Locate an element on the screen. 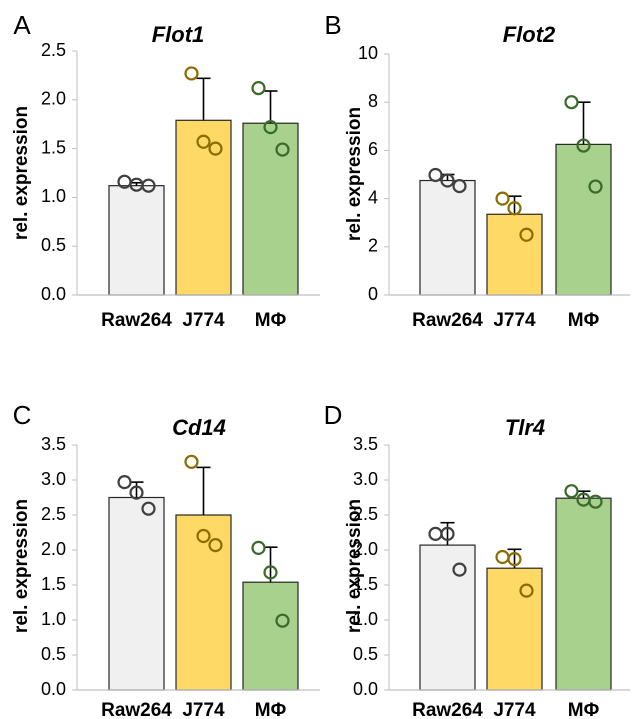 The height and width of the screenshot is (719, 644). y-tick-label: 4 is located at coordinates (373, 197).